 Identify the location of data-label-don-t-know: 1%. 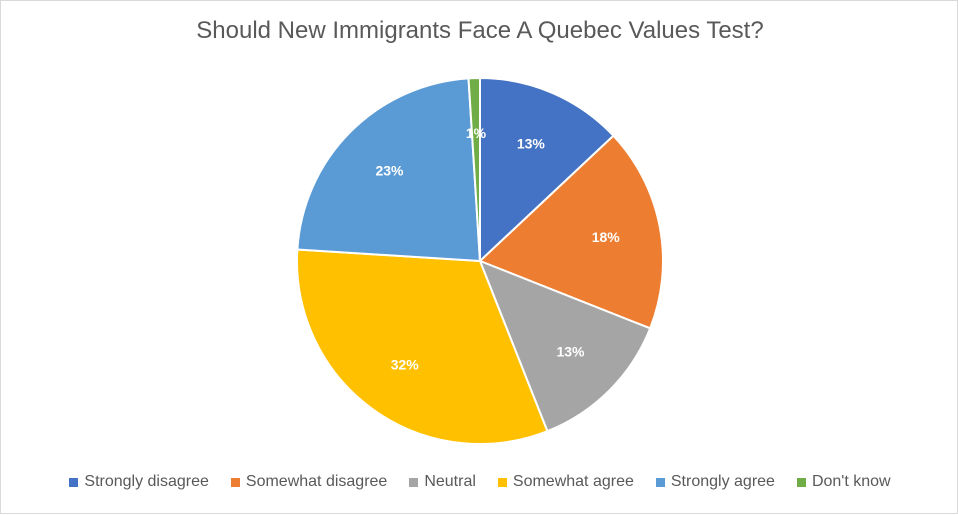
(476, 133).